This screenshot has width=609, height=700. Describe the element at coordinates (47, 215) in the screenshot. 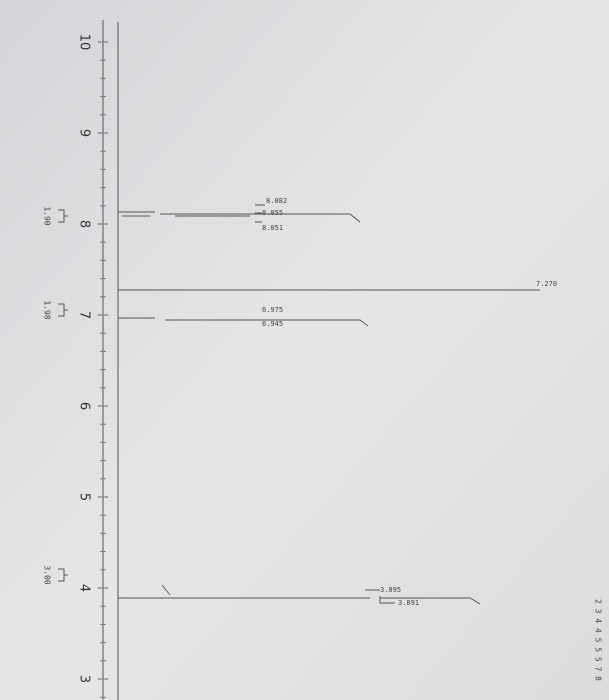

I see `integral-value: 1.90` at that location.